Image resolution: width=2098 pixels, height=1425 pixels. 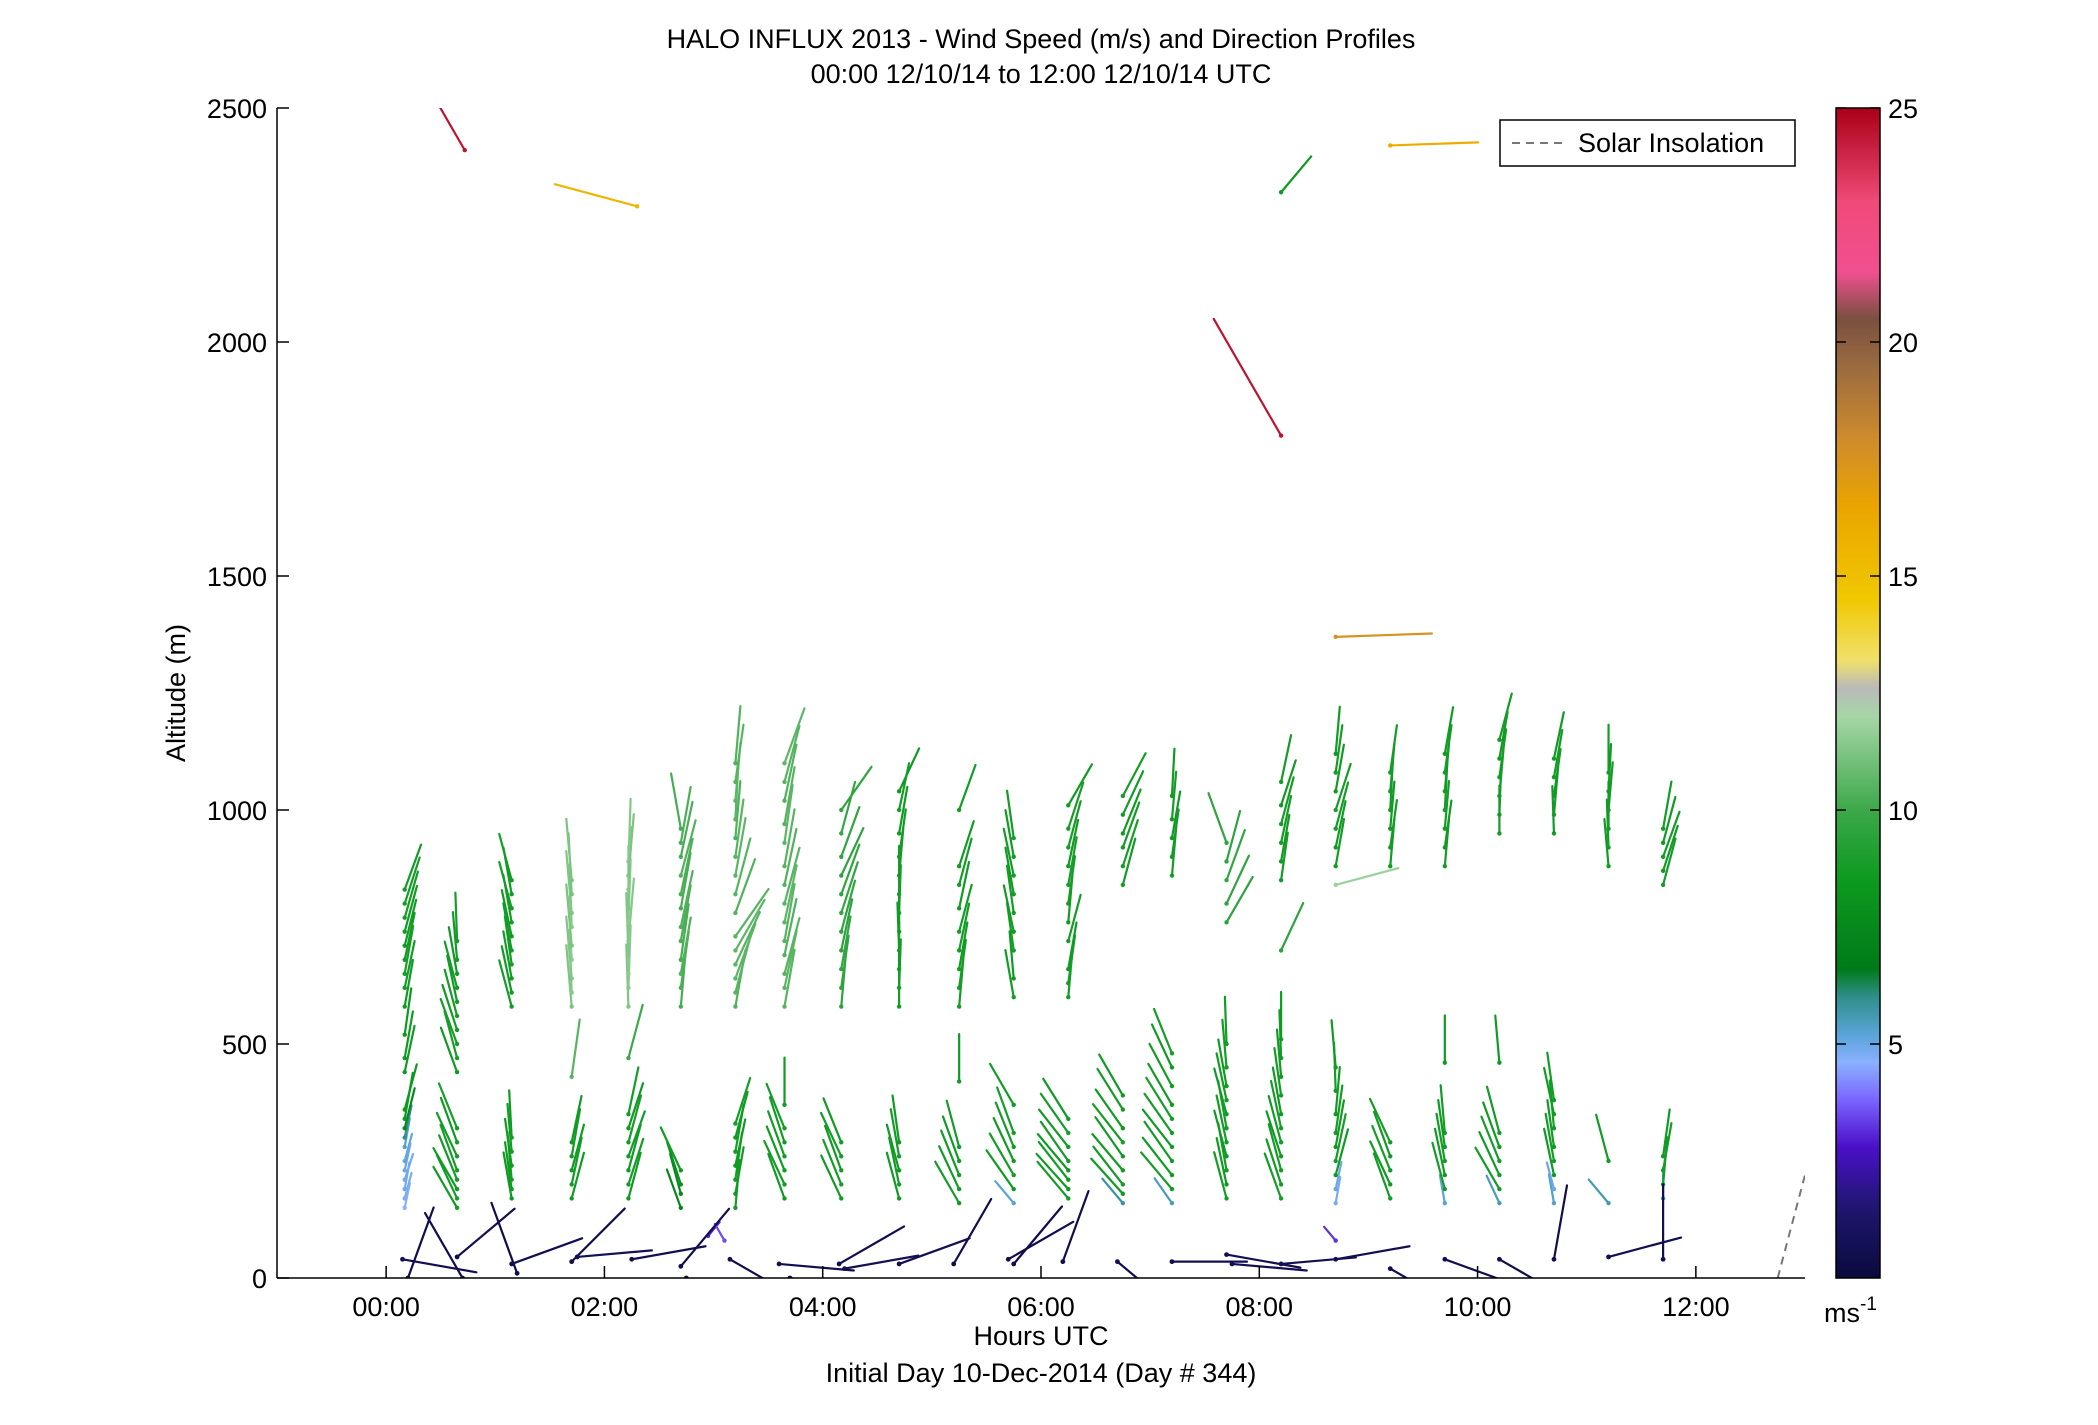 What do you see at coordinates (237, 577) in the screenshot?
I see `y-tick-label: 1500` at bounding box center [237, 577].